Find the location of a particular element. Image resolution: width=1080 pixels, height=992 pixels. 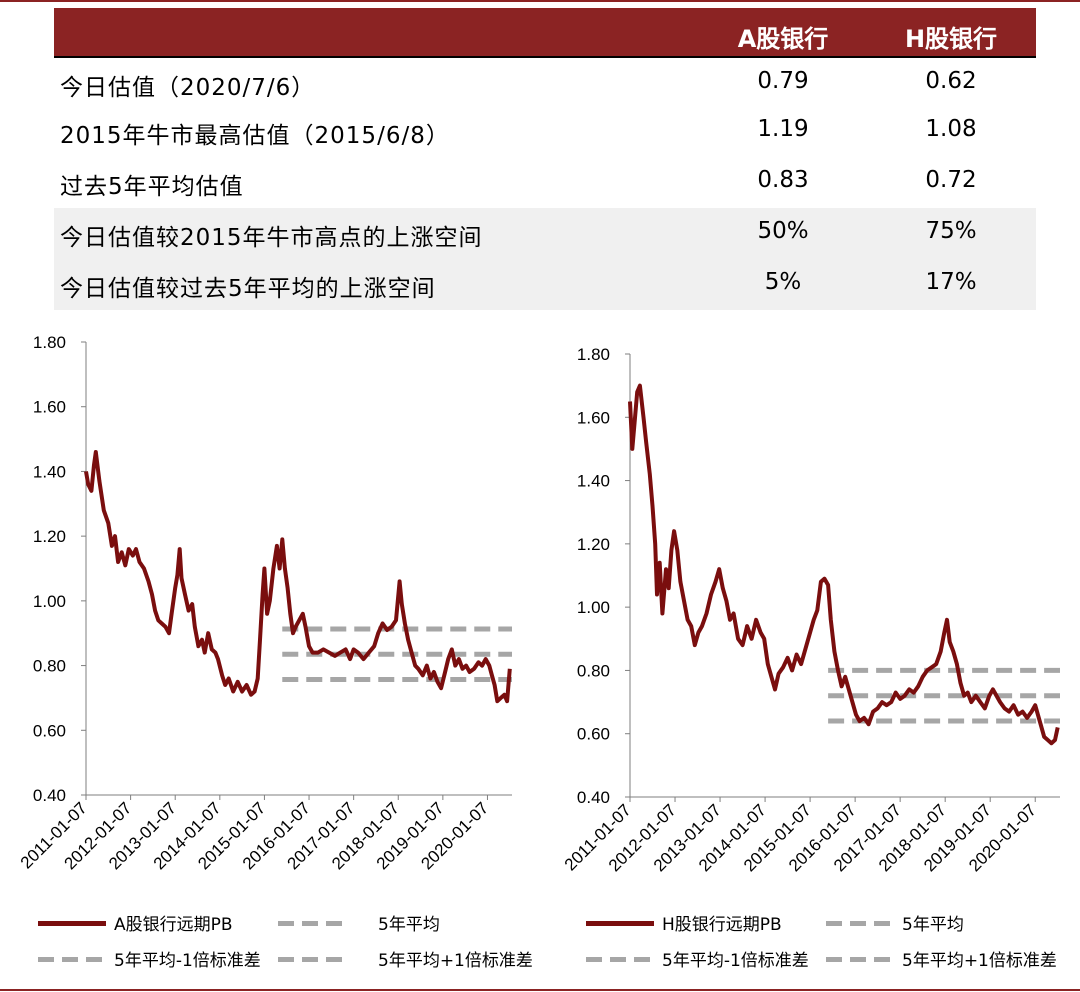

header-divider is located at coordinates (545, 57).